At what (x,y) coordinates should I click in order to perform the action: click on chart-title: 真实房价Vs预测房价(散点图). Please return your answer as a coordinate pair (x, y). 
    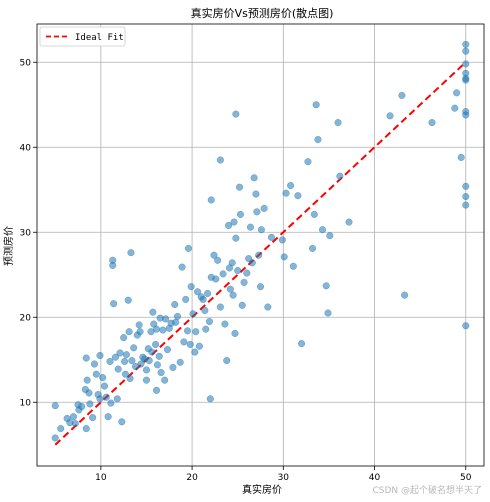
    Looking at the image, I should click on (262, 13).